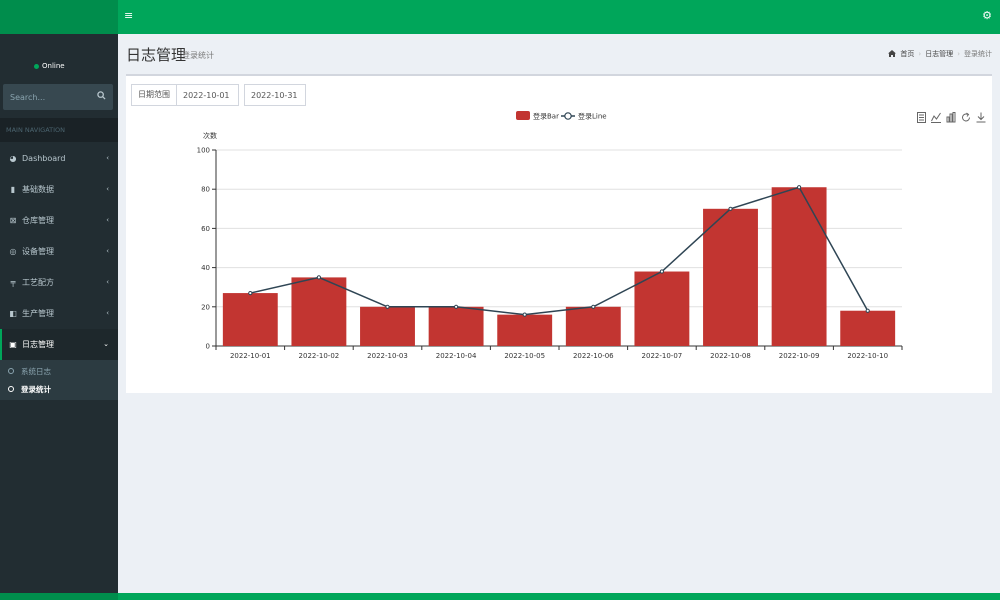  Describe the element at coordinates (36, 66) in the screenshot. I see `online-dot-icon` at that location.